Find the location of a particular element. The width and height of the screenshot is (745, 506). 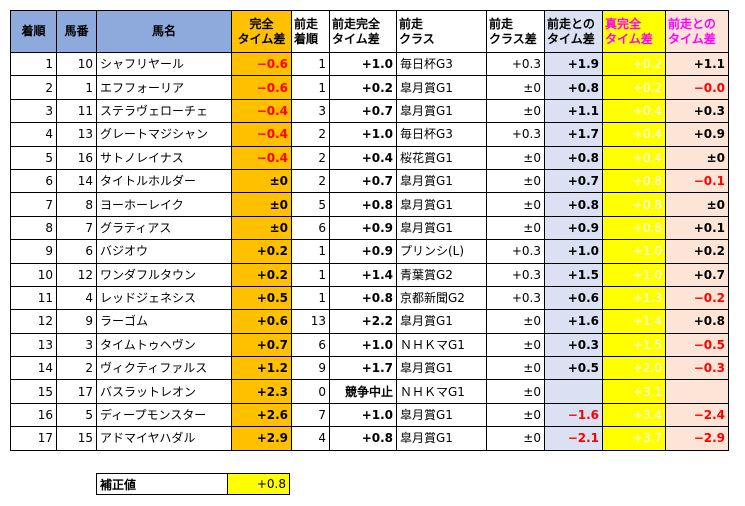

table-row: 6 14 タイトルホルダー ±0 2 +0.7 皐月賞G1 ±0 +0.7 +0.8 −0.1 is located at coordinates (369, 181).